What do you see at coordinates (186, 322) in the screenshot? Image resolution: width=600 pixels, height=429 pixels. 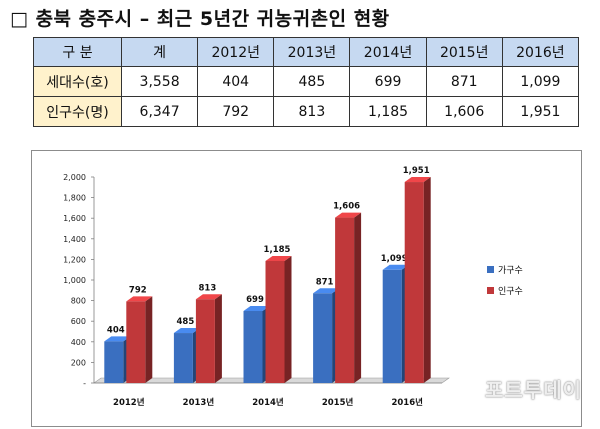 I see `data-label: 485` at bounding box center [186, 322].